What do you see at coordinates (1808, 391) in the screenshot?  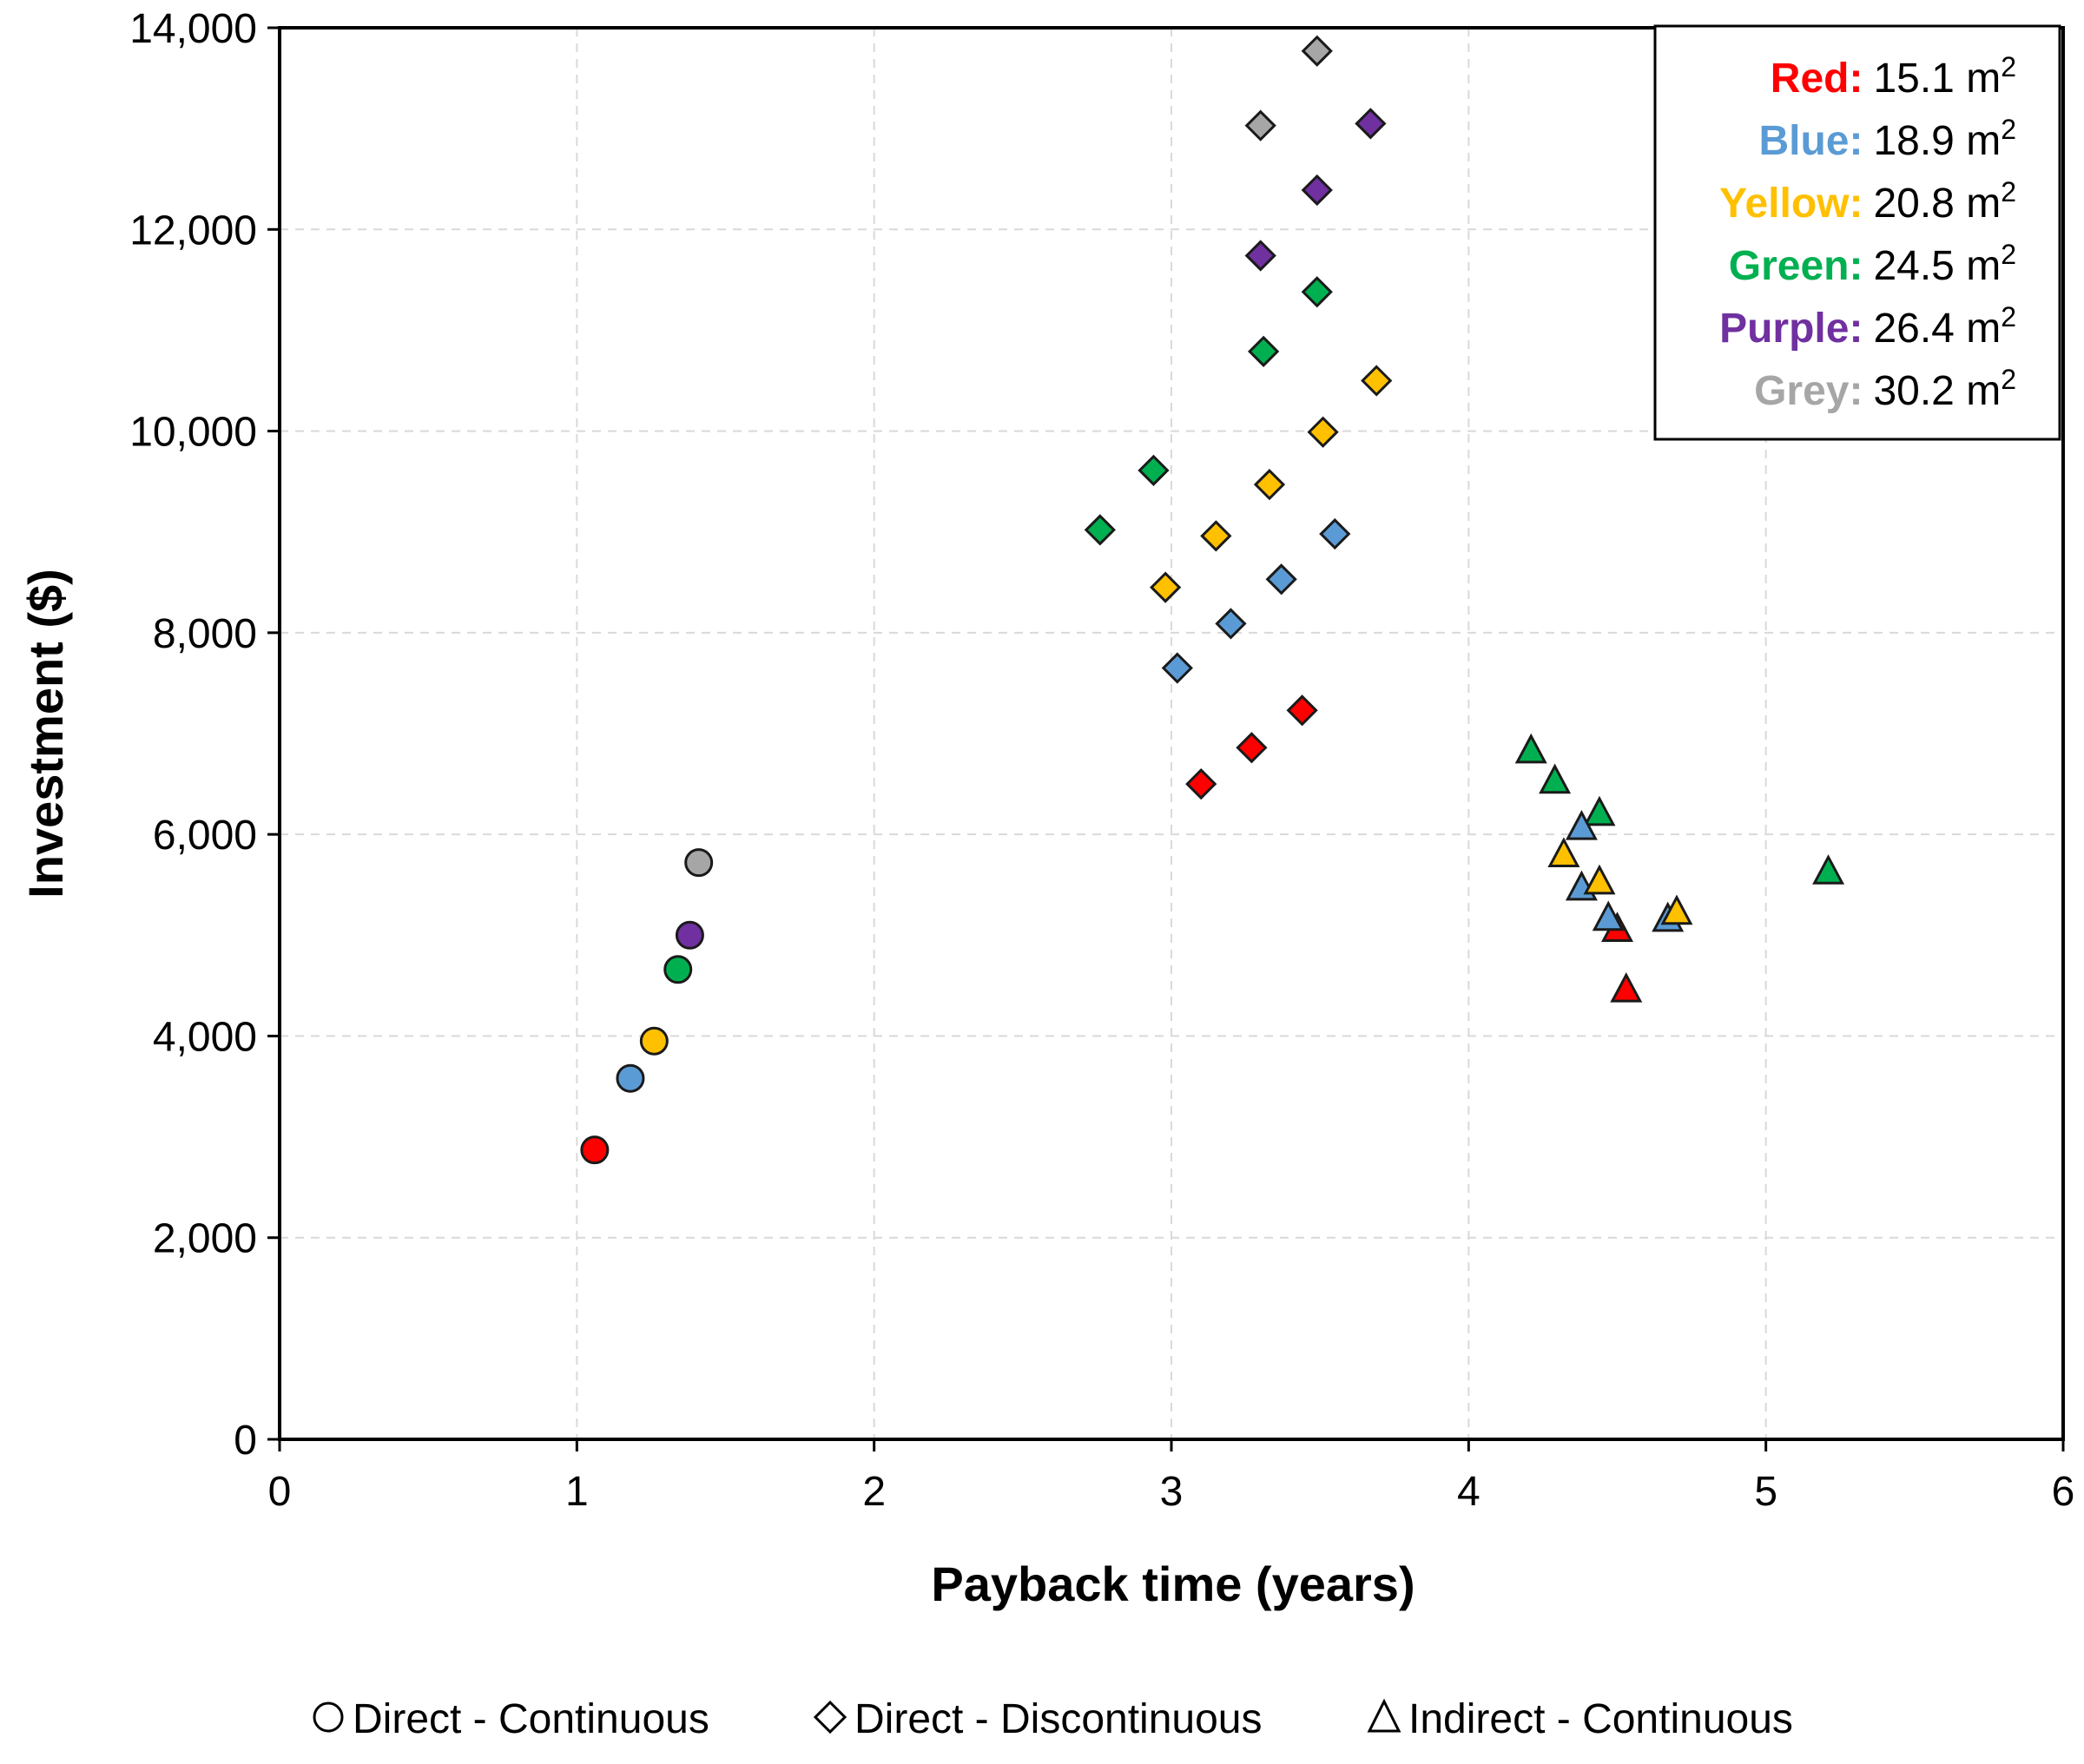 I see `legend-color-name: Grey:` at bounding box center [1808, 391].